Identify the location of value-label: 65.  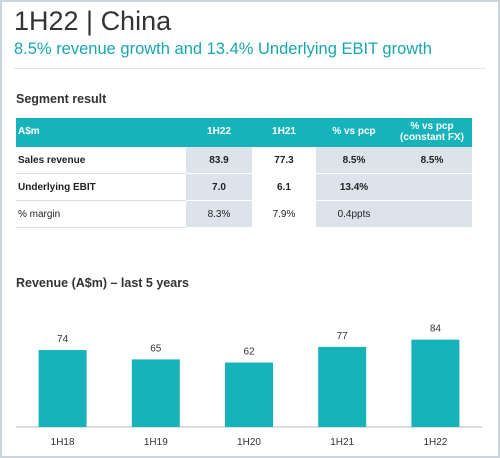
(156, 348).